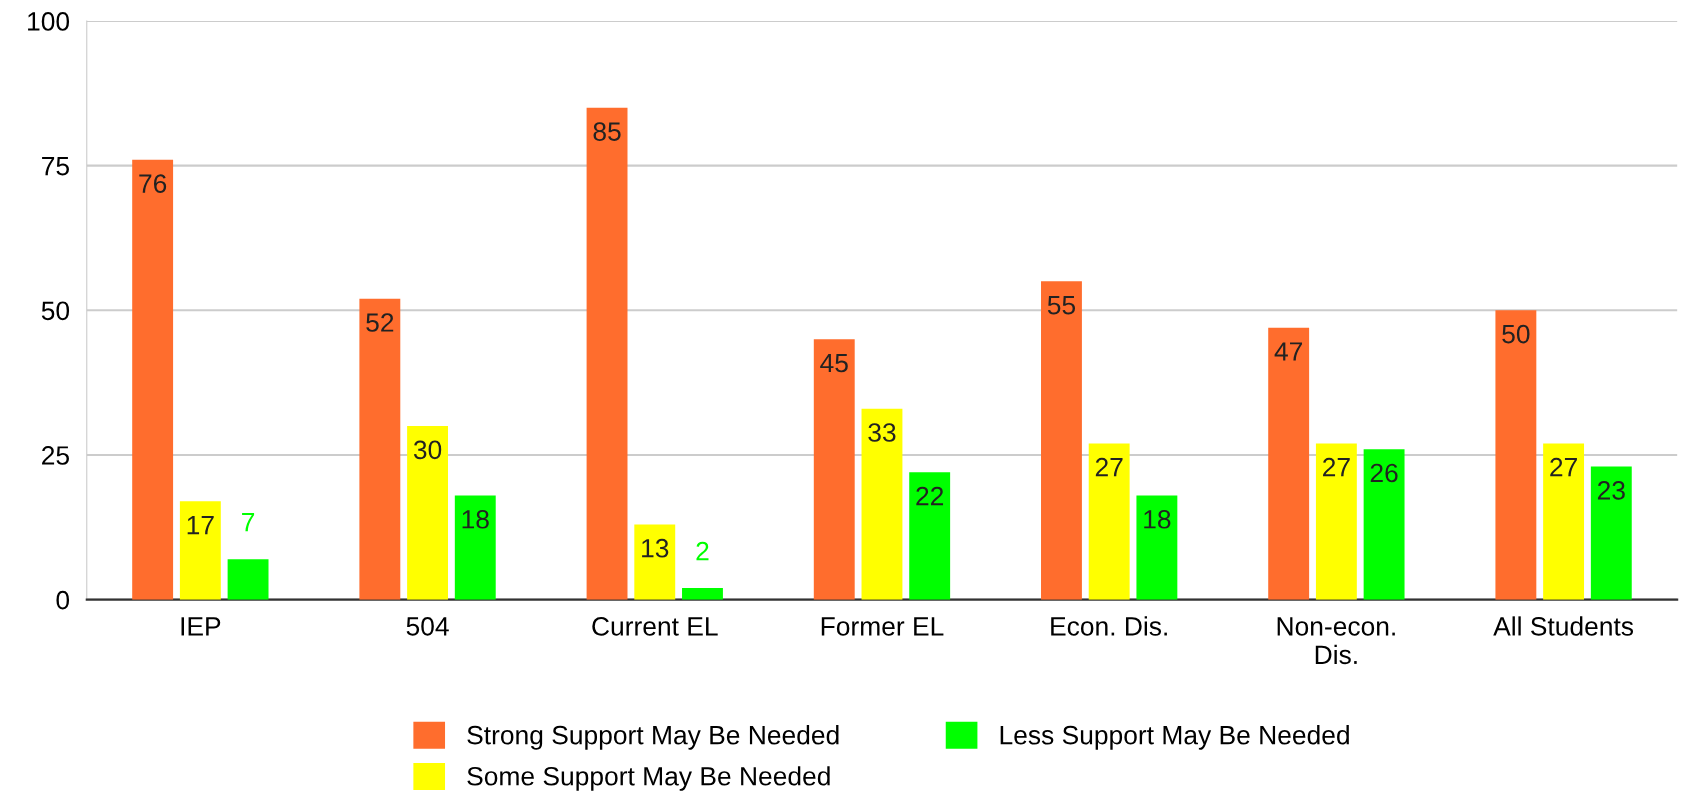 The image size is (1701, 806). I want to click on y-tick-label: 50, so click(55, 311).